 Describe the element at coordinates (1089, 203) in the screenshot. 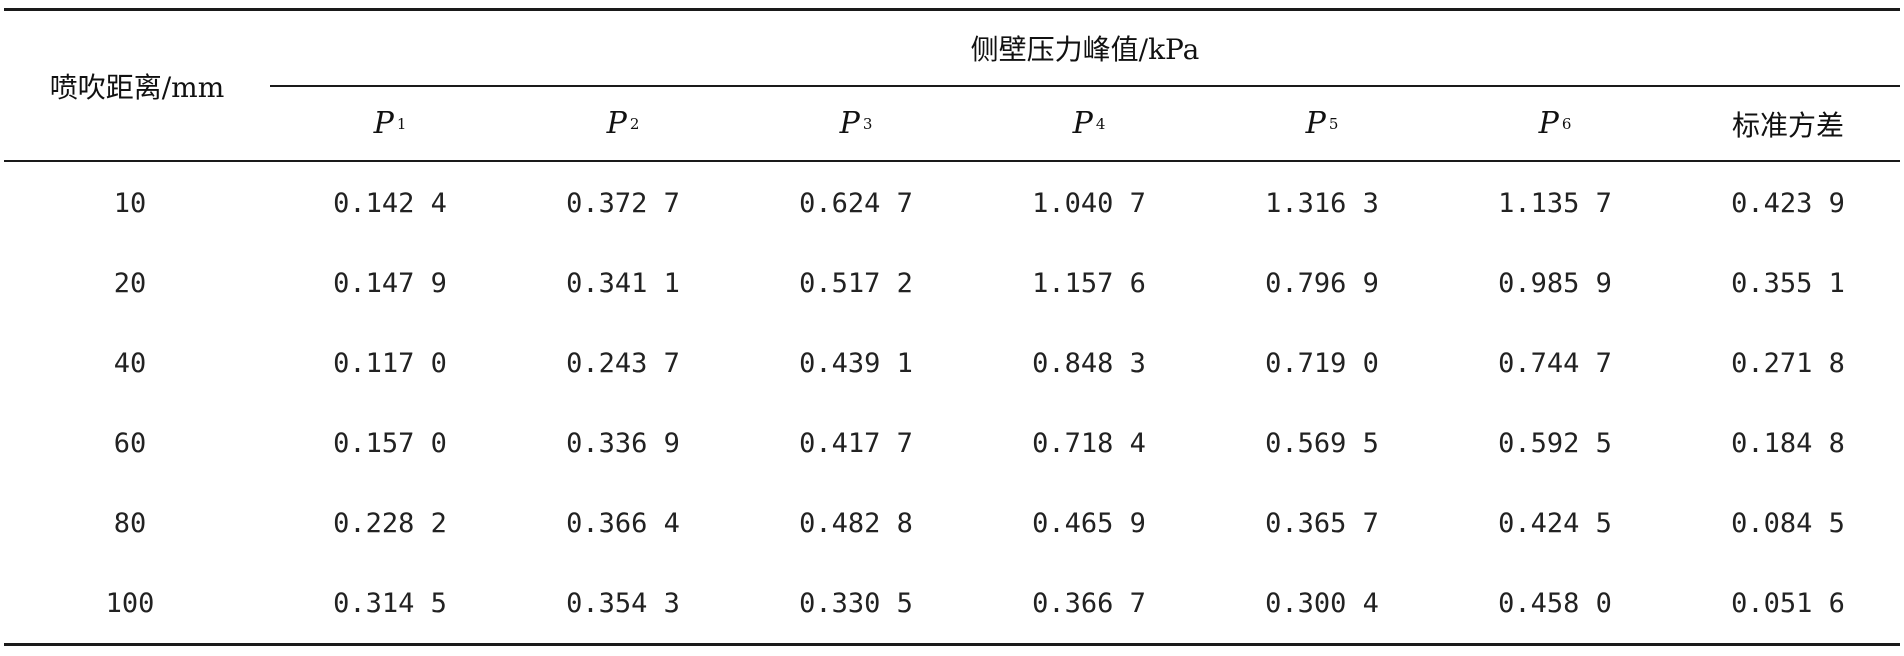

I see `pressure-value-cell: 1.040 7` at that location.